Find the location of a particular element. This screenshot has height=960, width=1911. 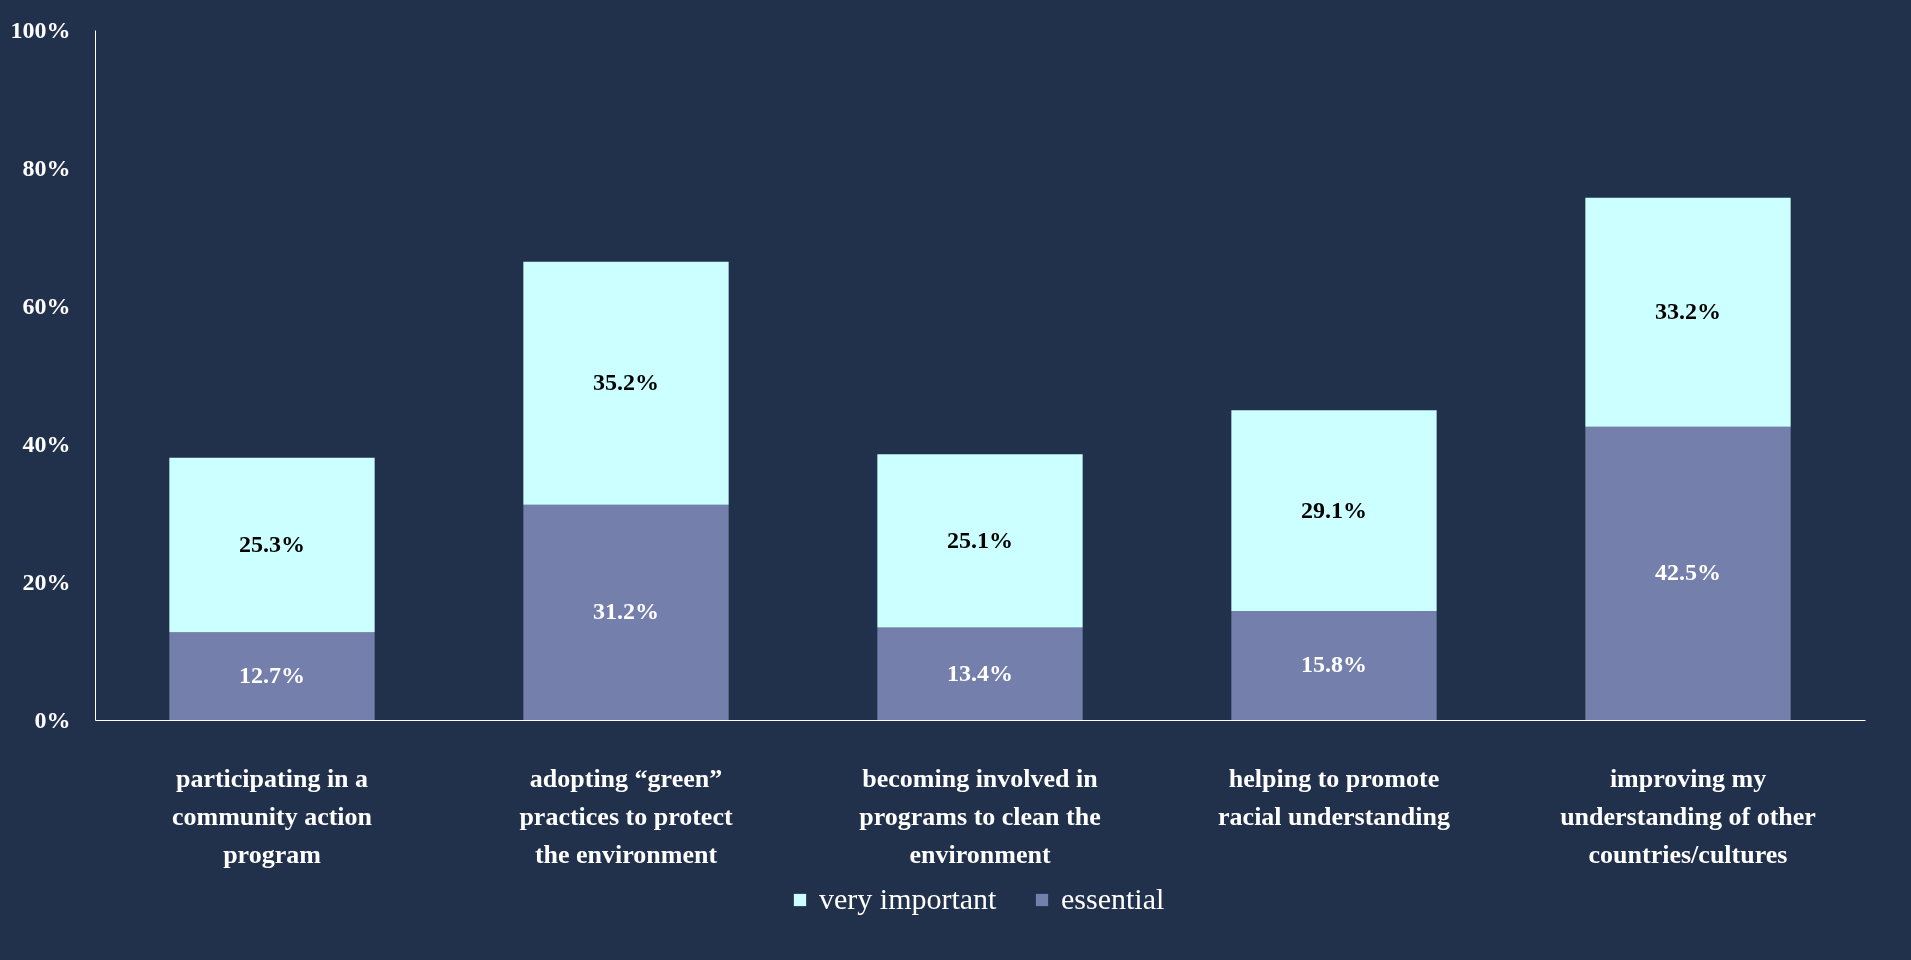

x-tick-label: improving my understanding of other countries/cultures is located at coordinates (1688, 816).